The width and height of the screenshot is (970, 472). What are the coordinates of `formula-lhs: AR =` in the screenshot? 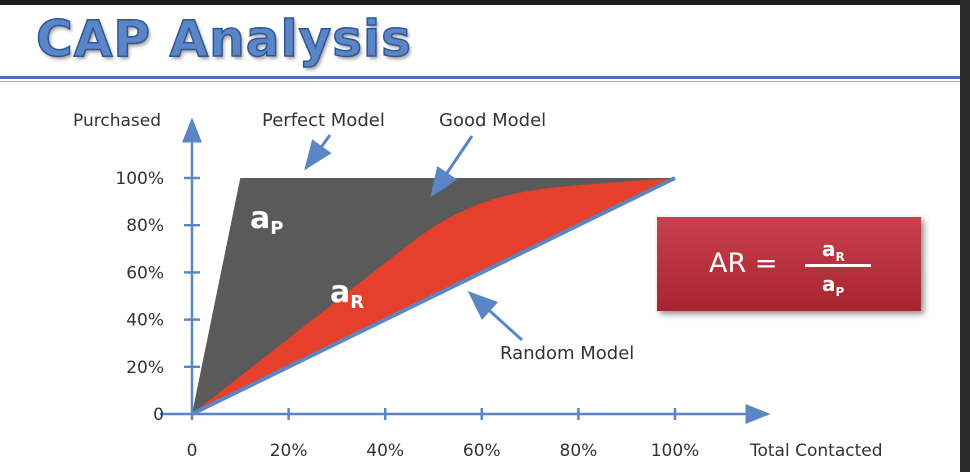 It's located at (743, 263).